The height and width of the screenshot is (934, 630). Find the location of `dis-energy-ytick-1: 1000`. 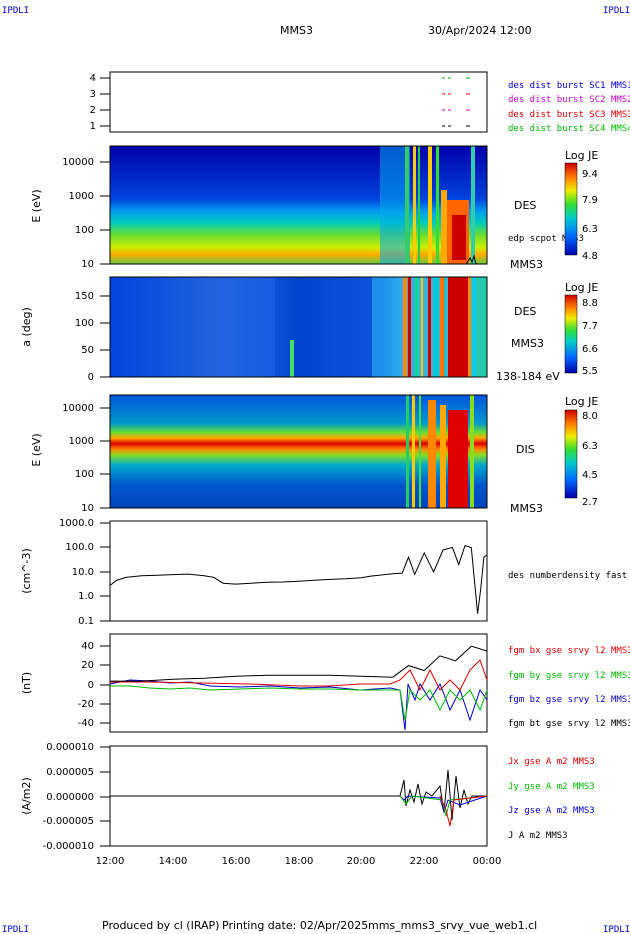

dis-energy-ytick-1: 1000 is located at coordinates (81, 441).